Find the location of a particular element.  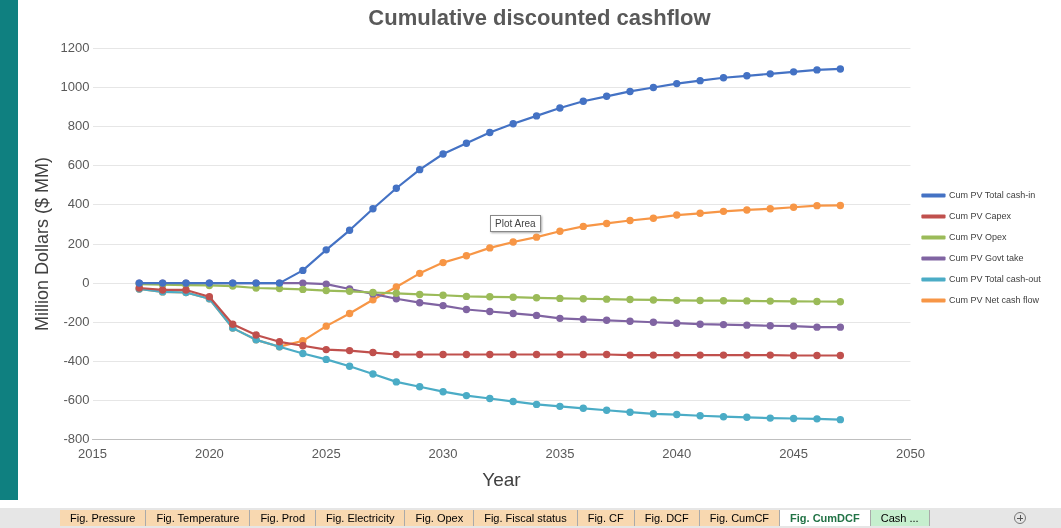

x-tick-label: 2020 is located at coordinates (209, 453).